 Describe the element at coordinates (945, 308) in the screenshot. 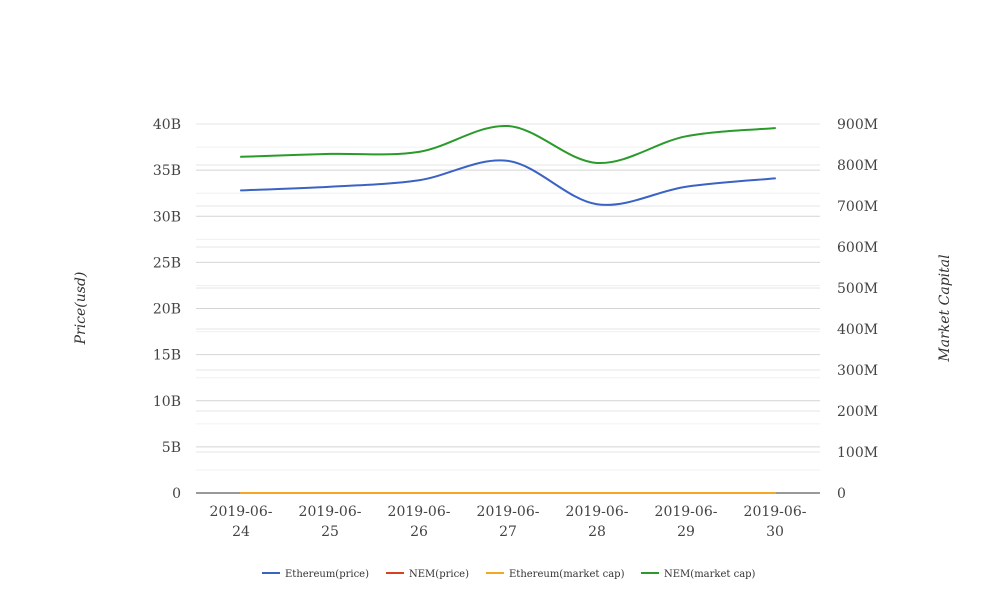

I see `y-right-axis-title: Market Capital` at that location.